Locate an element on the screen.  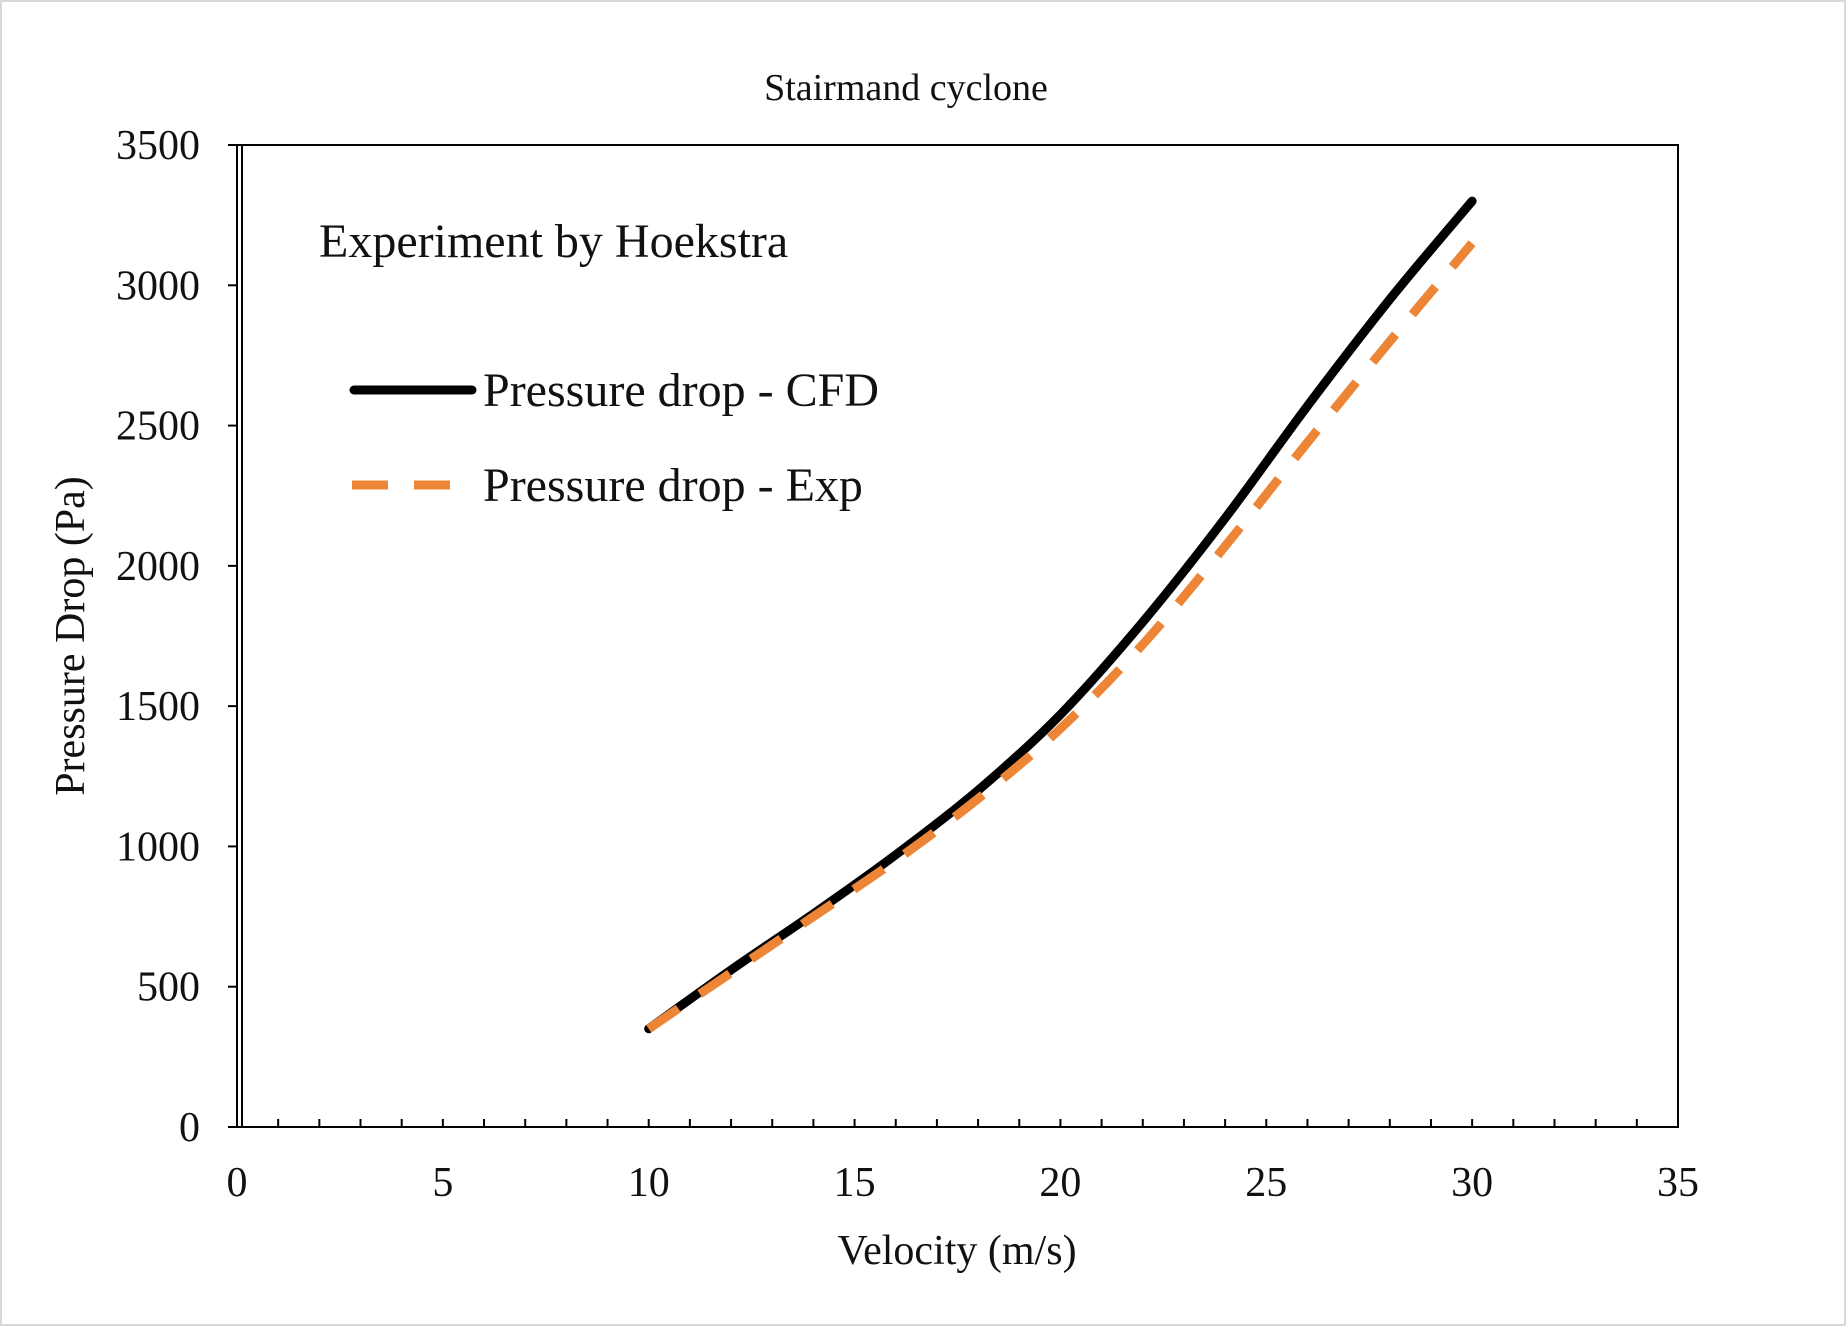
x-tick-label: 35 is located at coordinates (1678, 1183).